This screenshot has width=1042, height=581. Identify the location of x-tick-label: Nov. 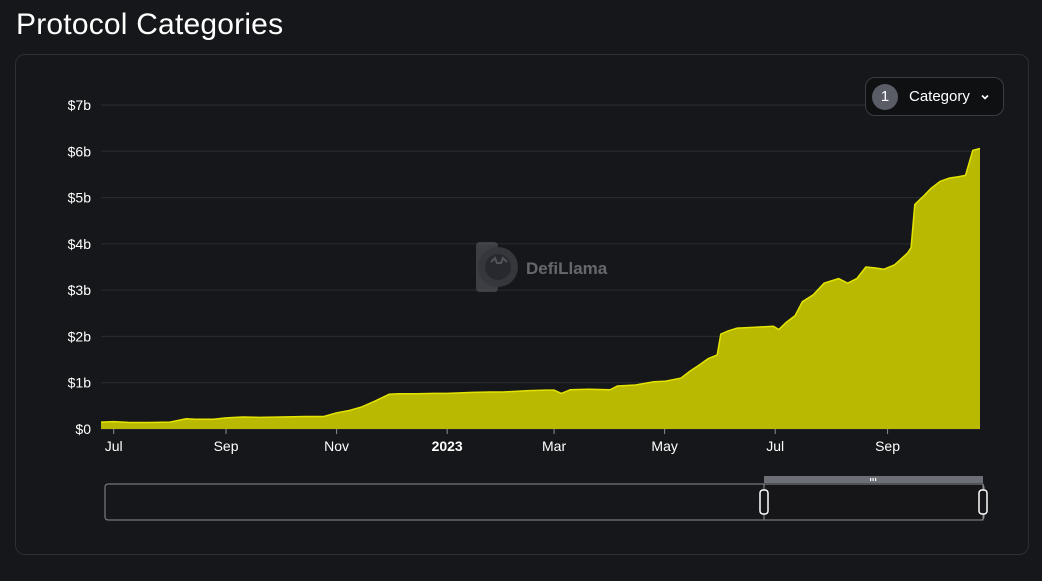
(336, 446).